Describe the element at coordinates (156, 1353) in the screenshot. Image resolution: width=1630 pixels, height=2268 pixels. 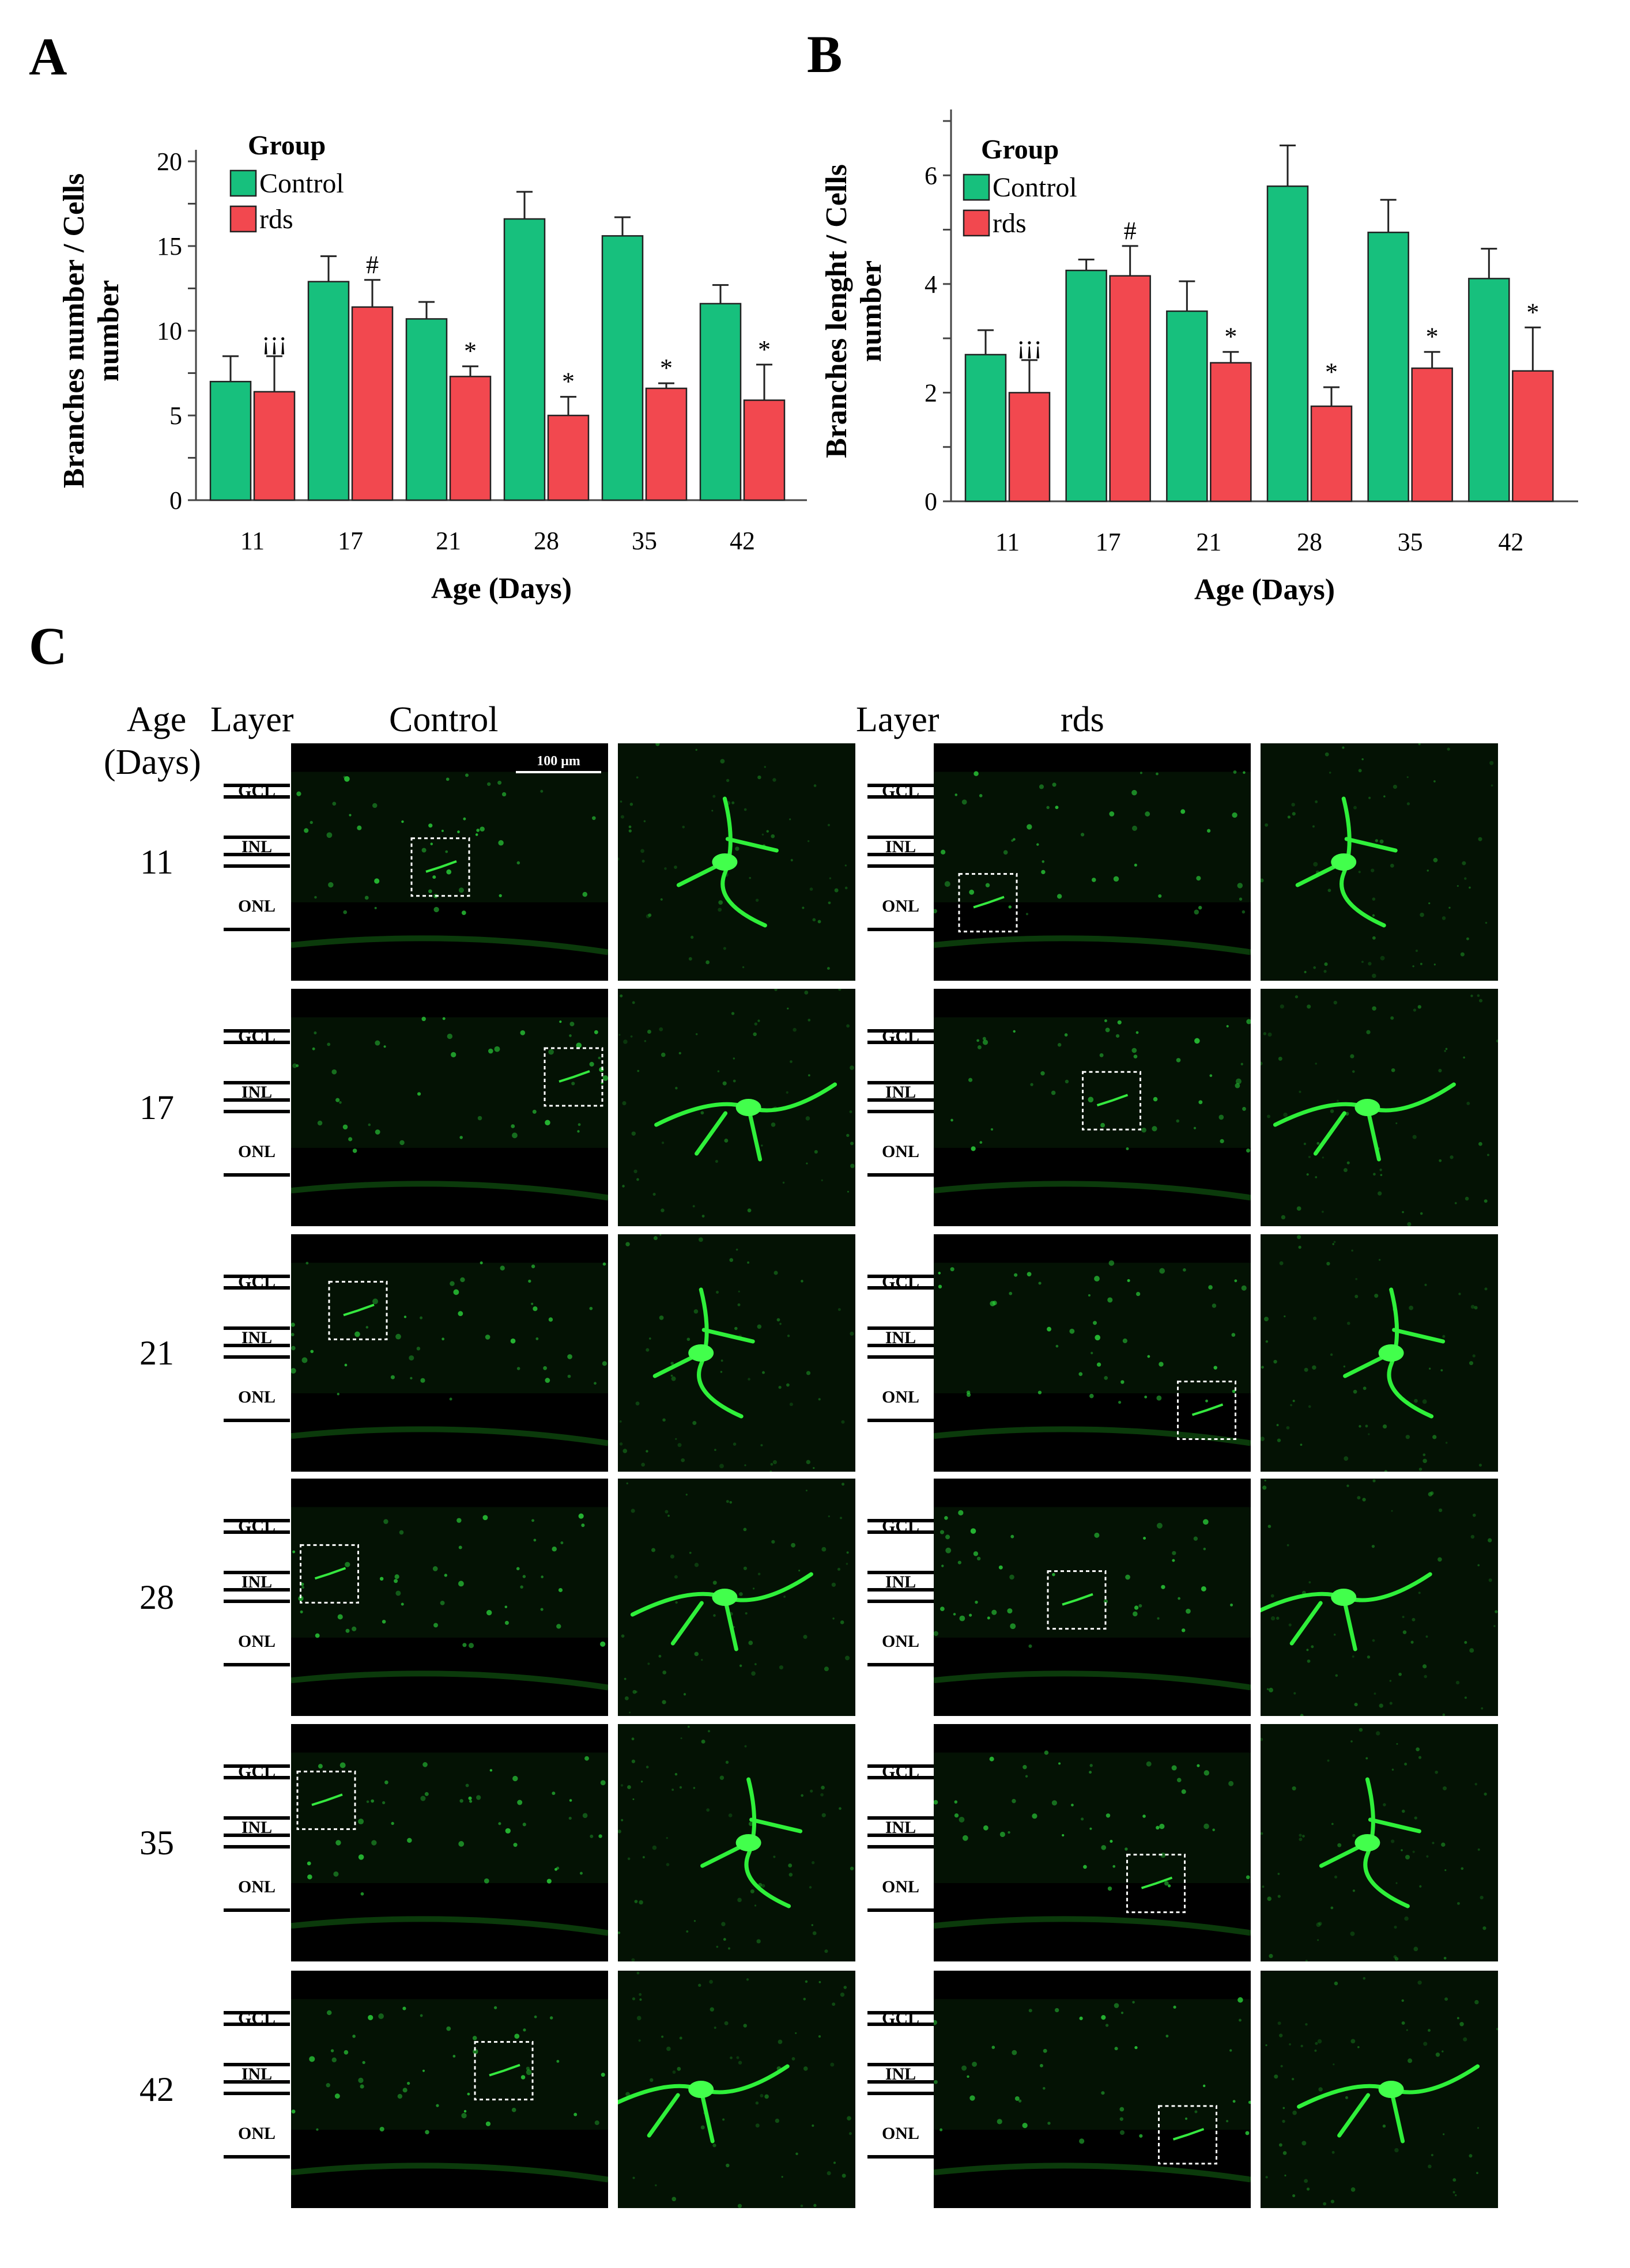
I see `age-label-21: 21` at that location.